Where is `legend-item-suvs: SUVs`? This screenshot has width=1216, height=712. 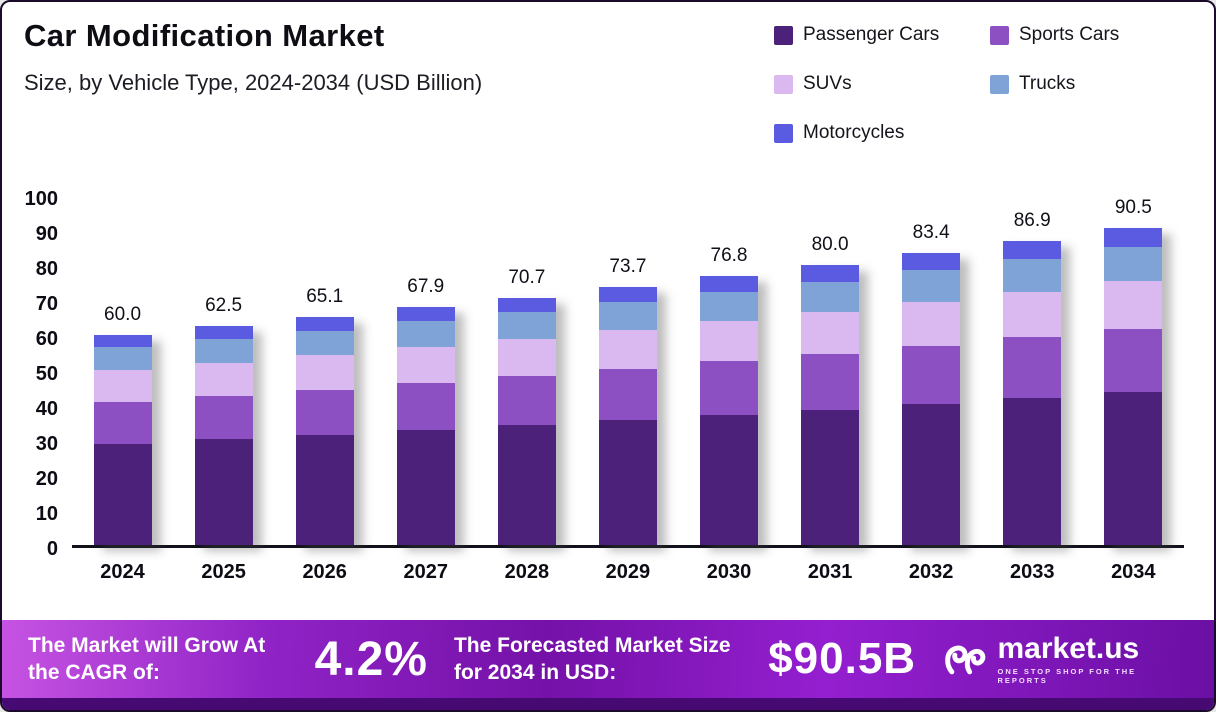
legend-item-suvs: SUVs is located at coordinates (882, 84).